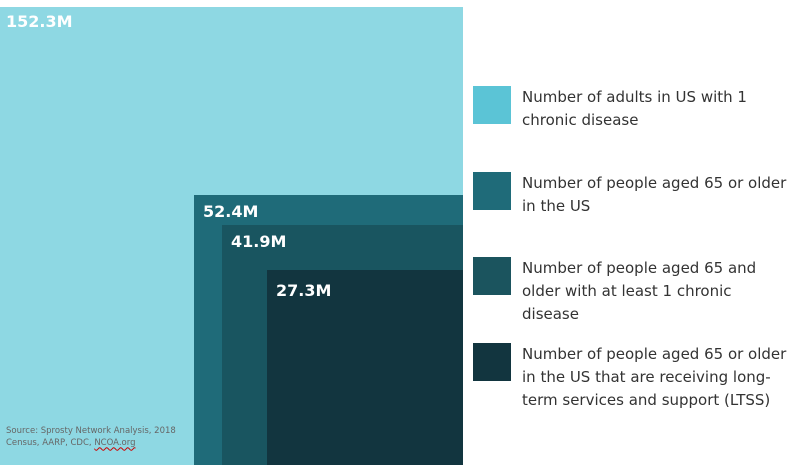 The width and height of the screenshot is (788, 470). I want to click on source-link: NCOA.org, so click(115, 442).